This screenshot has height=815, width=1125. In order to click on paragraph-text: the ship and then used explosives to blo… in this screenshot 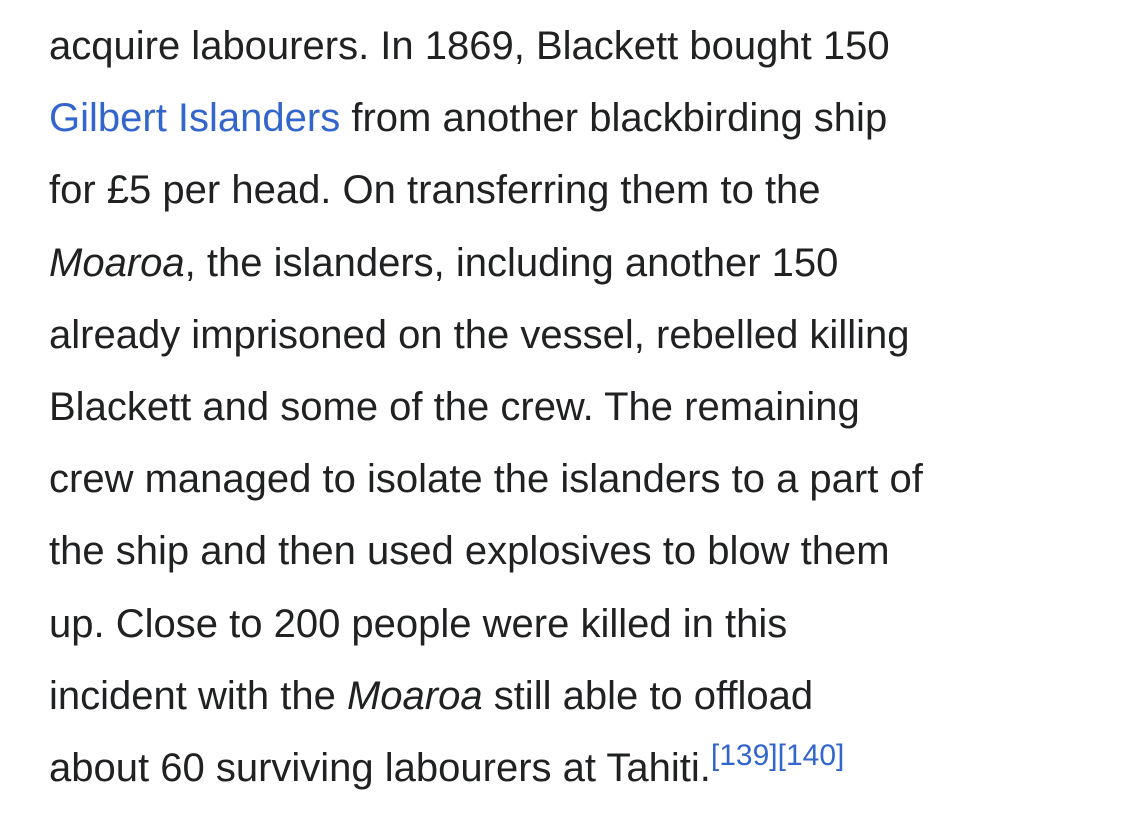, I will do `click(469, 551)`.